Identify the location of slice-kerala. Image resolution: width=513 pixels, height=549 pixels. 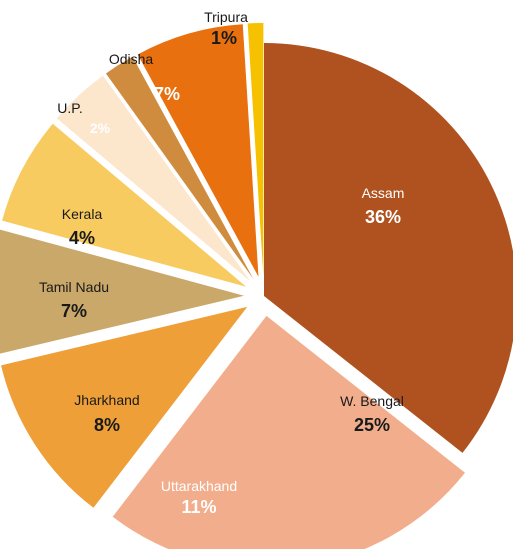
(153, 178).